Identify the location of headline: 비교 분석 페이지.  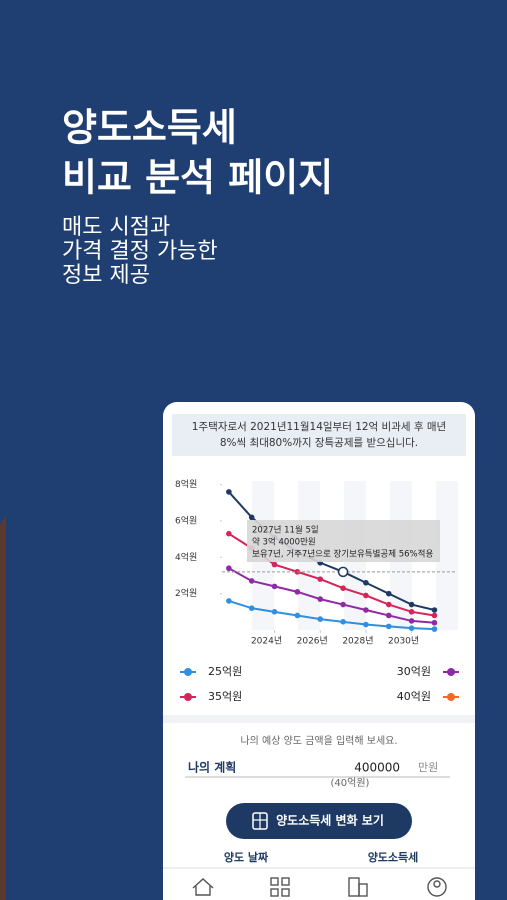
(197, 178).